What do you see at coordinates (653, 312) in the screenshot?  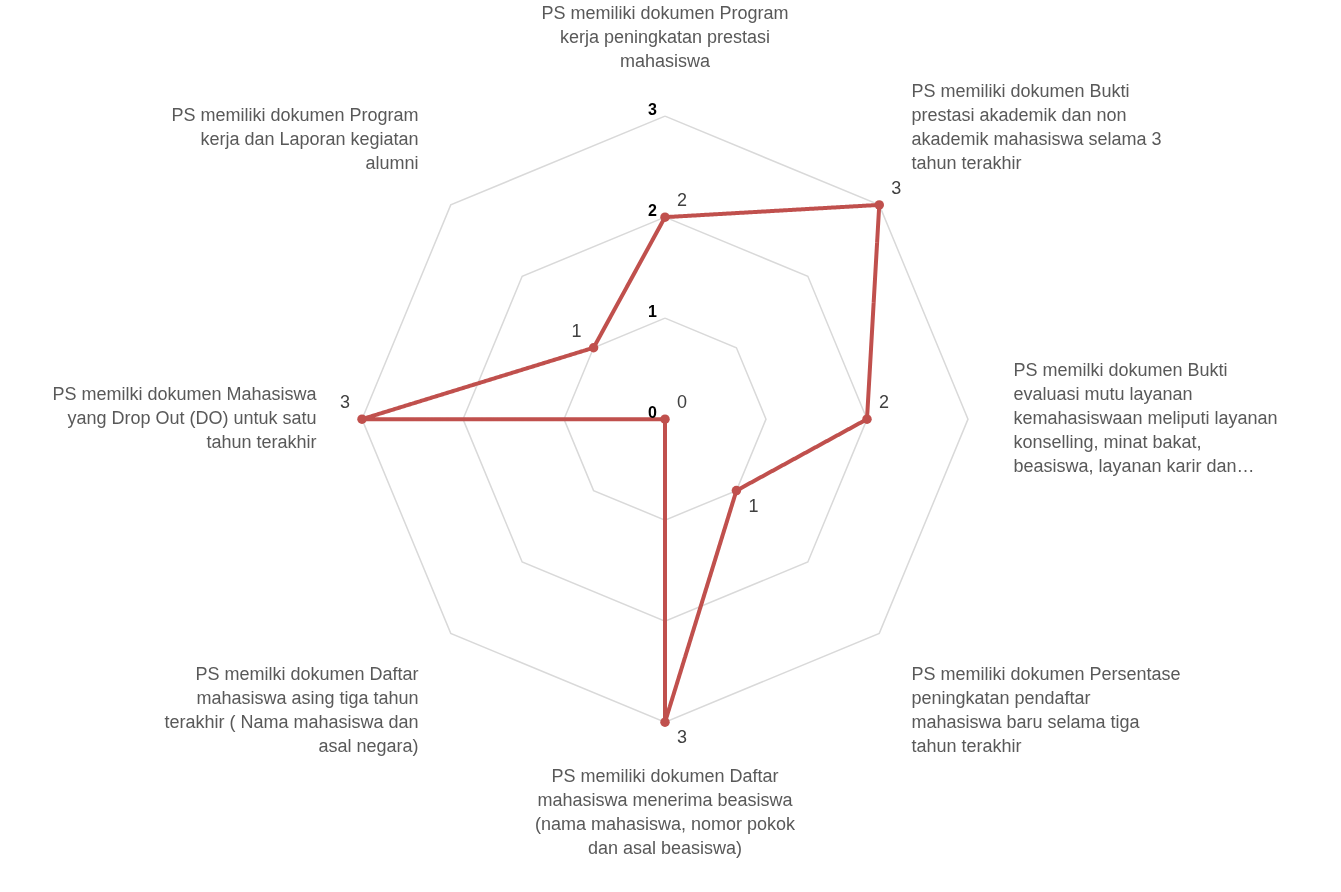 I see `y-tick-label: 1` at bounding box center [653, 312].